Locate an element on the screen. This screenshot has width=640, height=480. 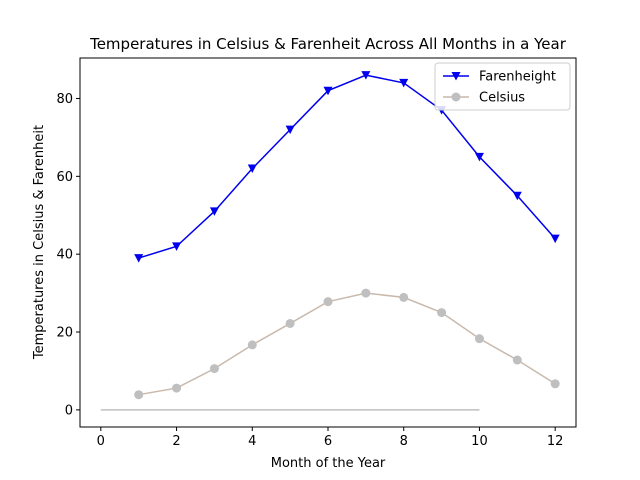
legend-box is located at coordinates (502, 86).